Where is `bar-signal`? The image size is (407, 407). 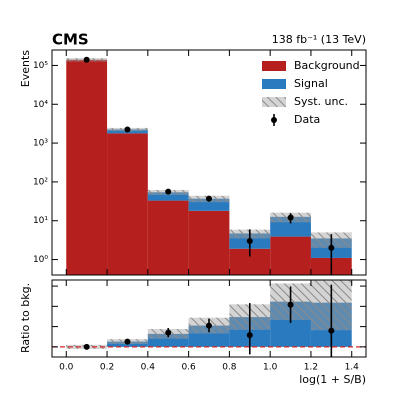
bar-signal is located at coordinates (168, 196).